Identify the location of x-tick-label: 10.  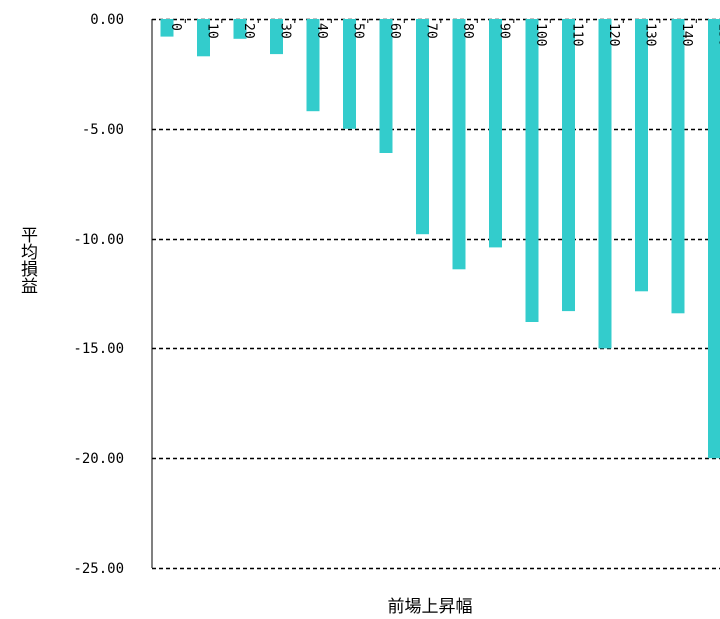
(212, 31).